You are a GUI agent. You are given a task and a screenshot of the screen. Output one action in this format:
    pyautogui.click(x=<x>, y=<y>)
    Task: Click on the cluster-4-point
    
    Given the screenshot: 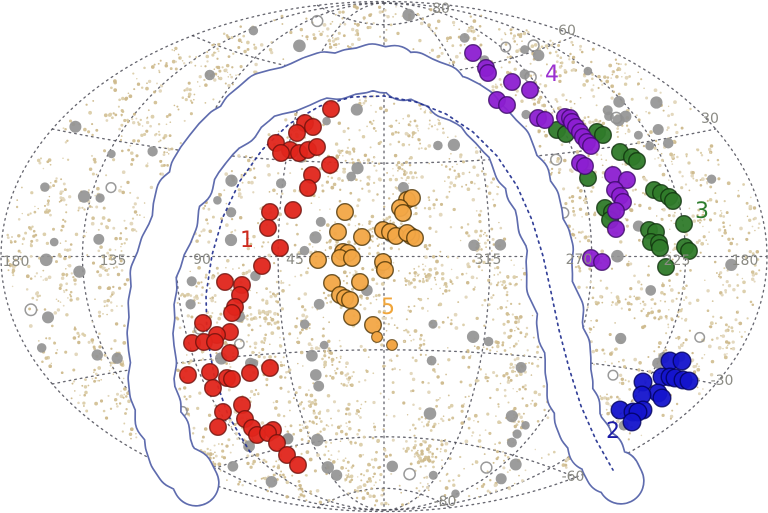 What is the action you would take?
    pyautogui.click(x=473, y=53)
    